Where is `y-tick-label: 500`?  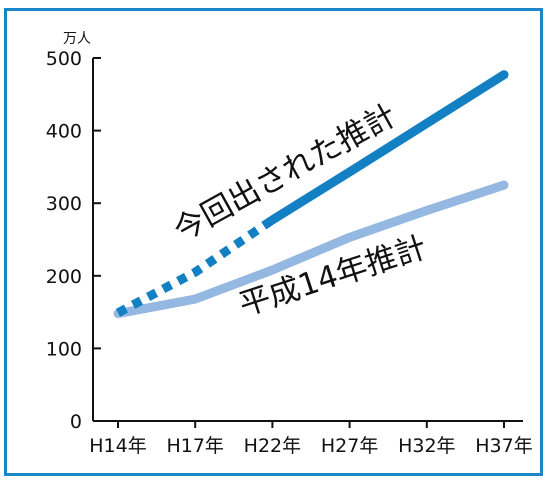
y-tick-label: 500 is located at coordinates (64, 59).